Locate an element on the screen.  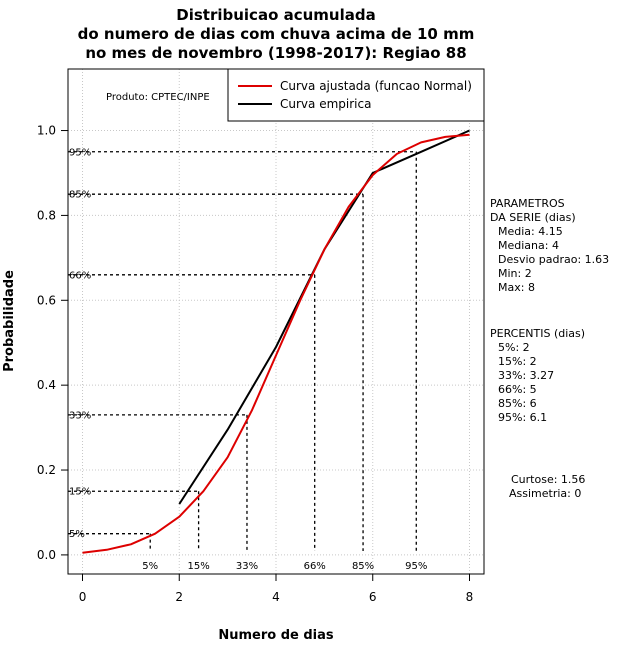
x-axis-title: Numero de dias is located at coordinates (276, 635).